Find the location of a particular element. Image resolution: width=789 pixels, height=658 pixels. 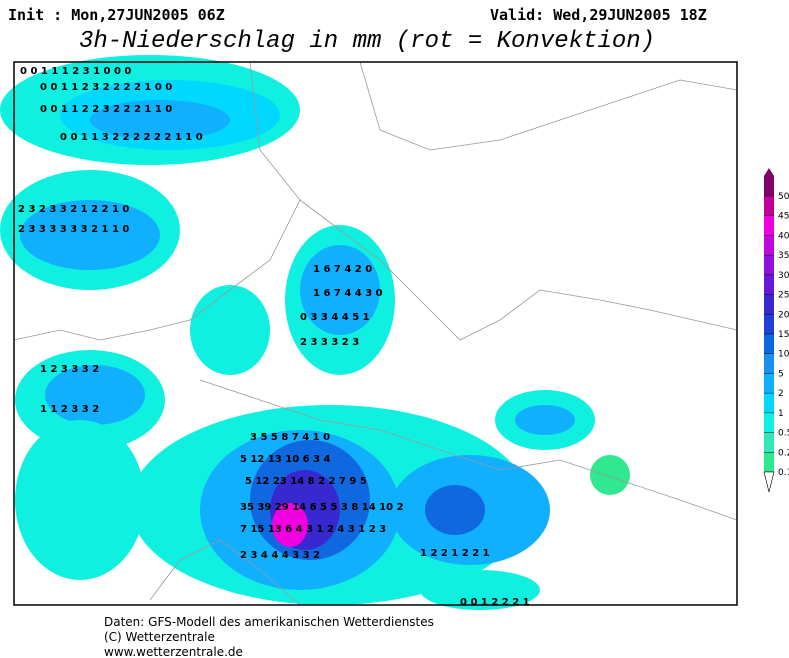

legend-top-arrow is located at coordinates (769, 172).